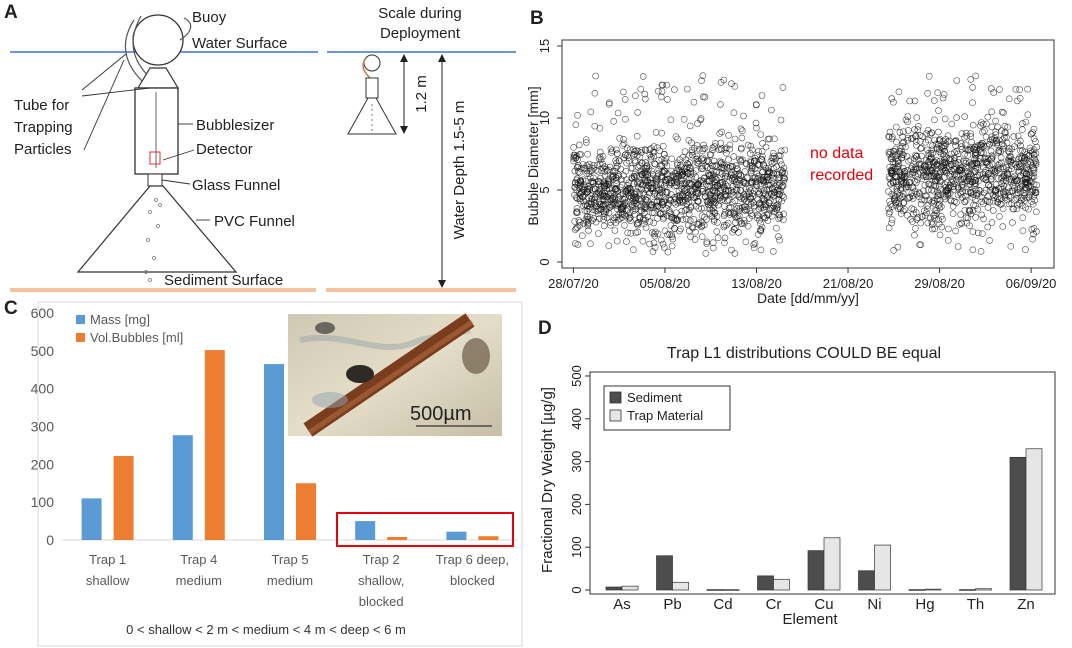  Describe the element at coordinates (756, 283) in the screenshot. I see `b-x-tick-label: 13/08/20` at that location.